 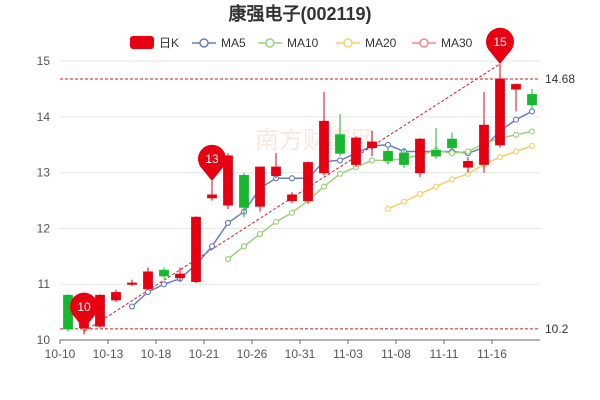 What do you see at coordinates (44, 117) in the screenshot?
I see `y-tick-label: 14` at bounding box center [44, 117].